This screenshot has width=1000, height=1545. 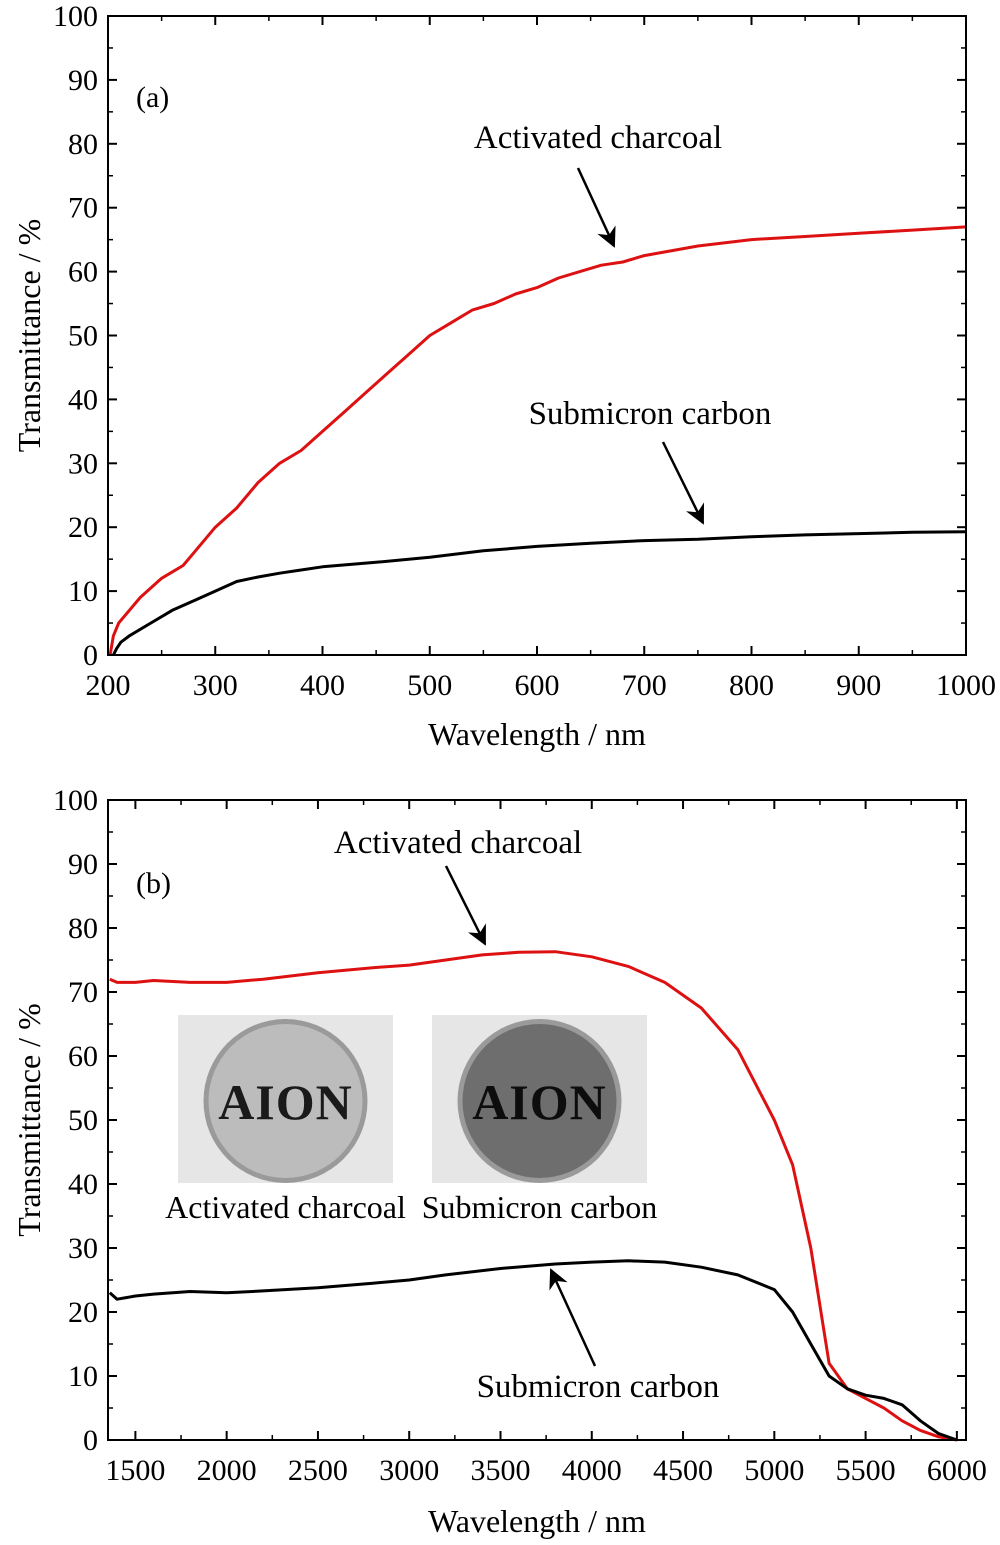 What do you see at coordinates (152, 97) in the screenshot?
I see `panel-label: (a)` at bounding box center [152, 97].